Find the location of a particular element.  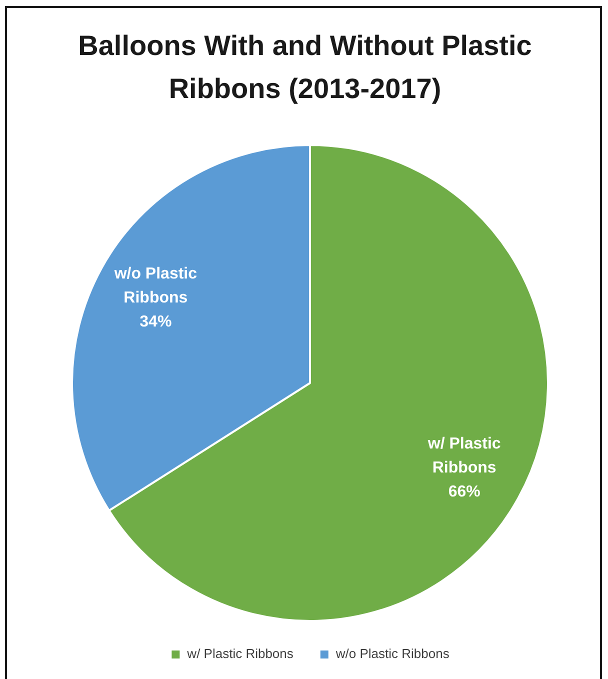

slice-label: w/o Plastic Ribbons is located at coordinates (155, 286).